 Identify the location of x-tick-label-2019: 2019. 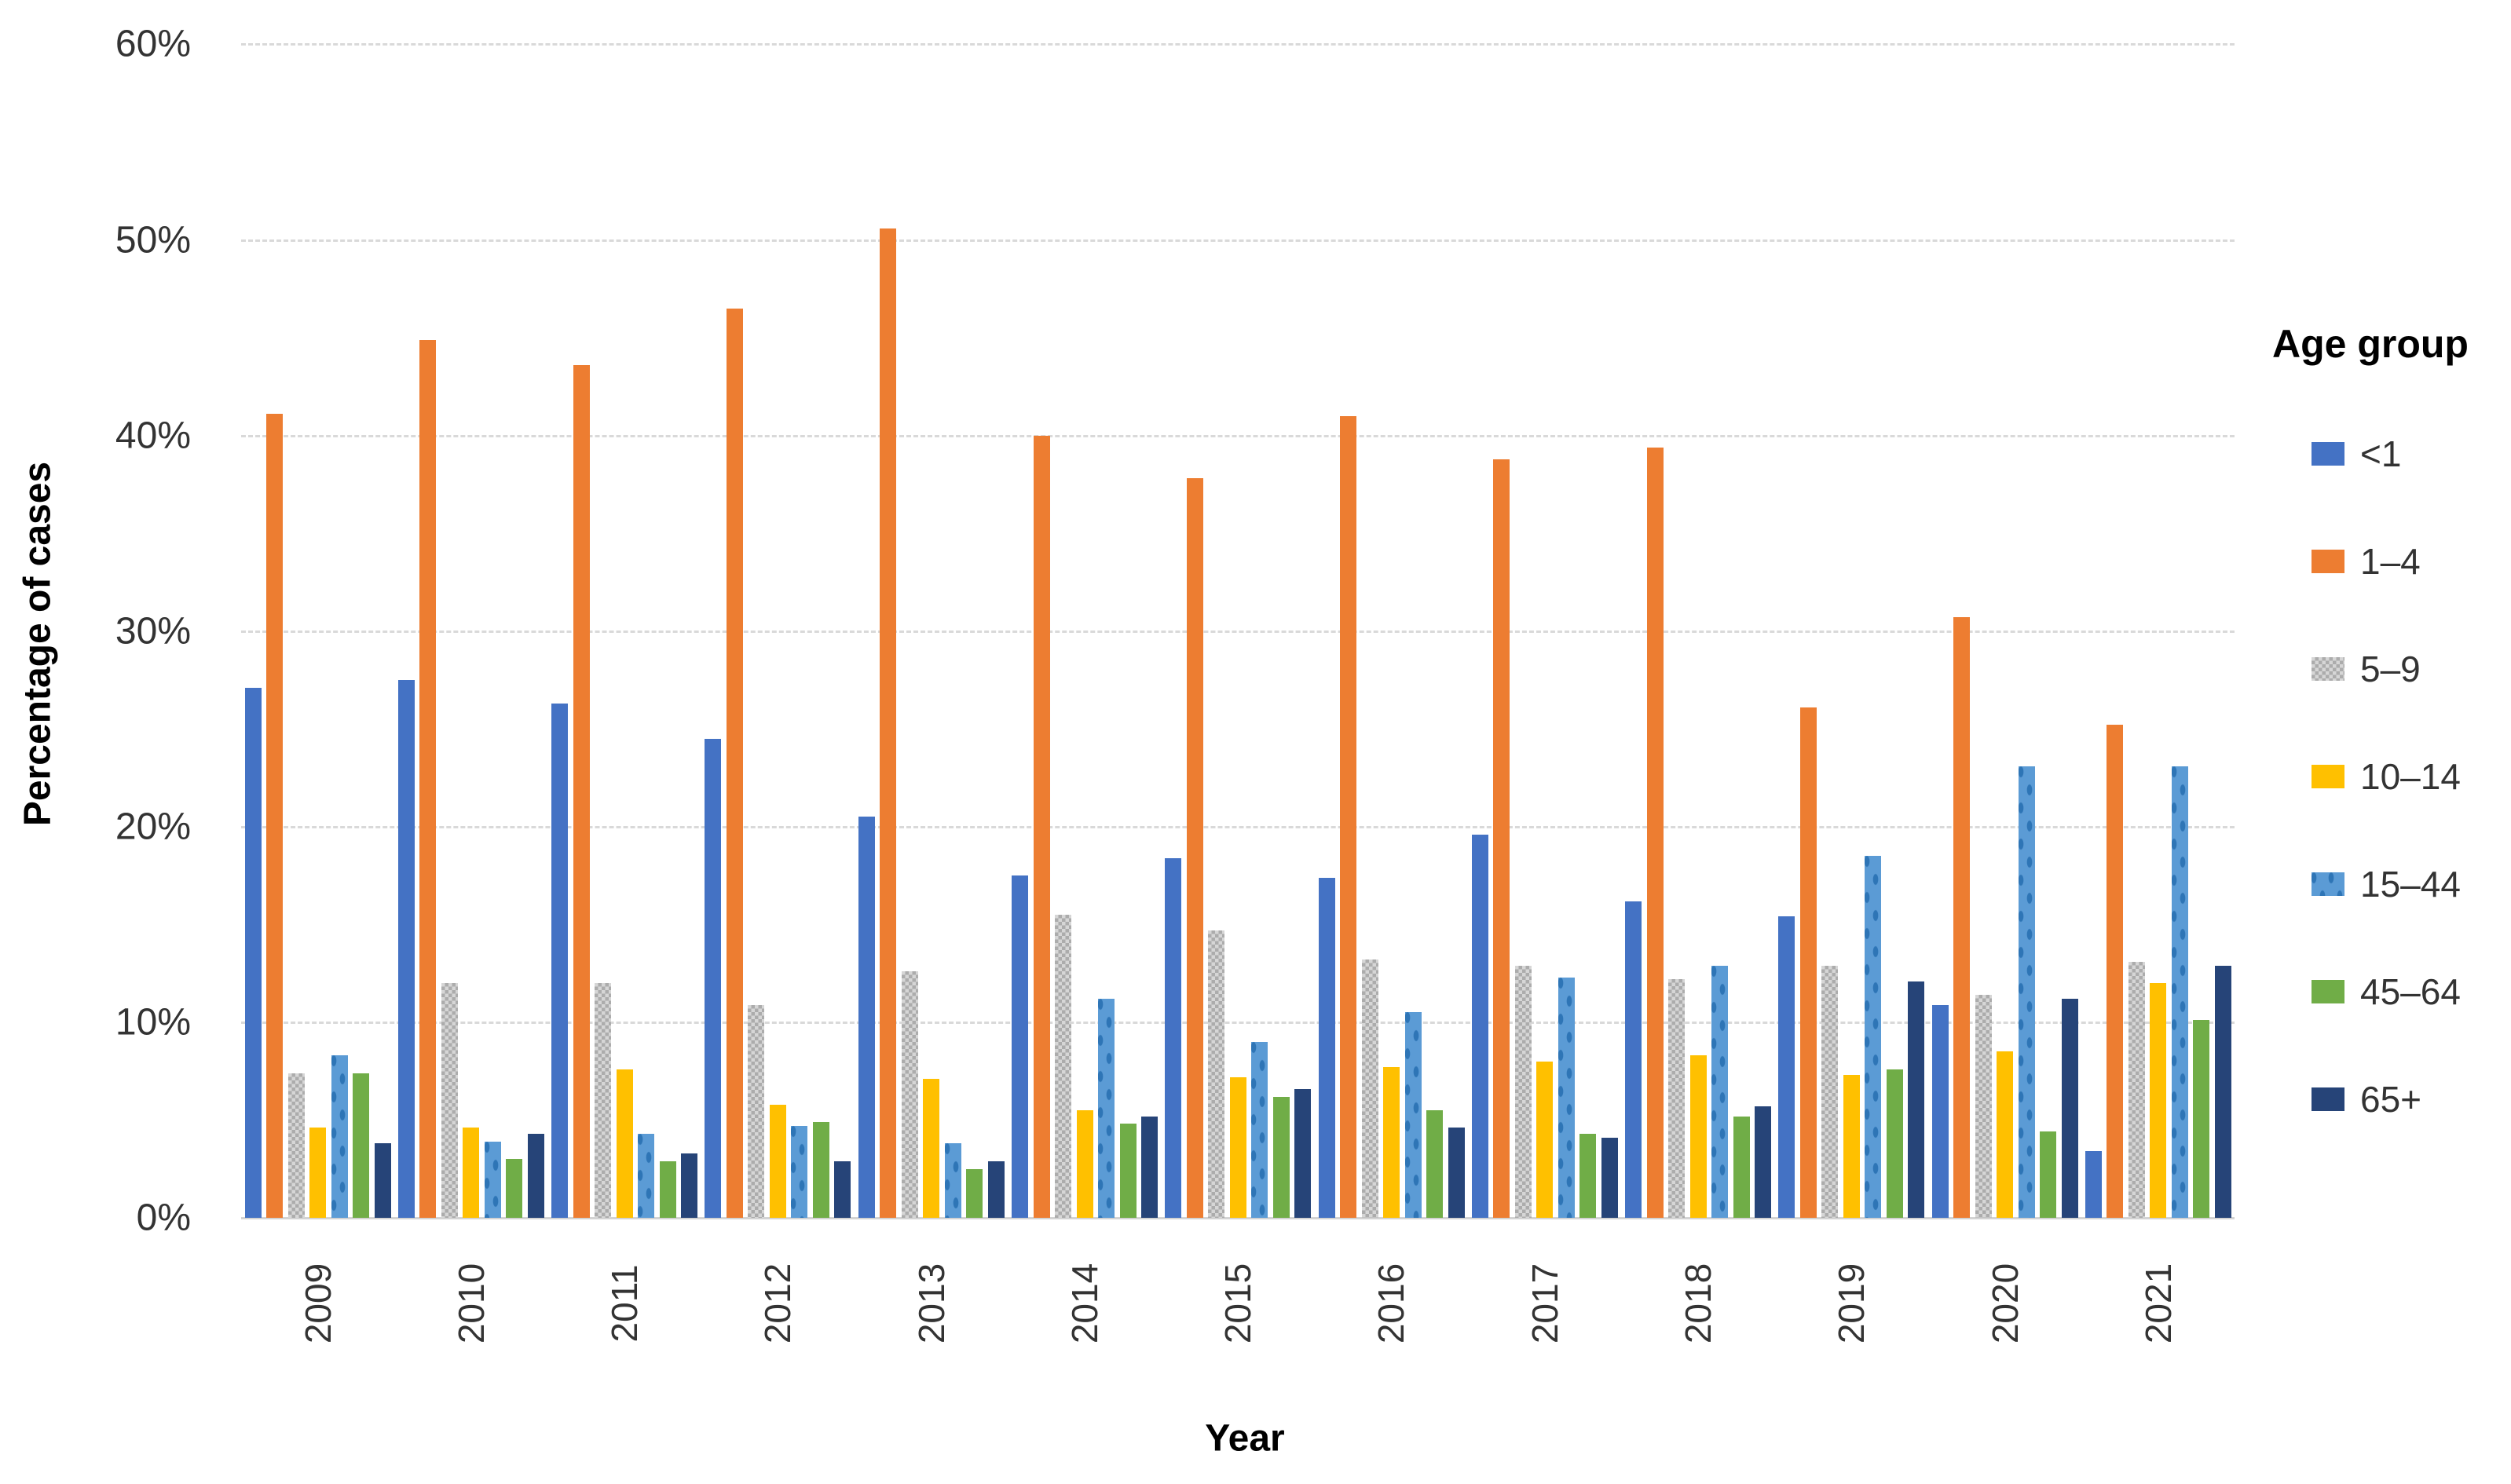
(1851, 1303).